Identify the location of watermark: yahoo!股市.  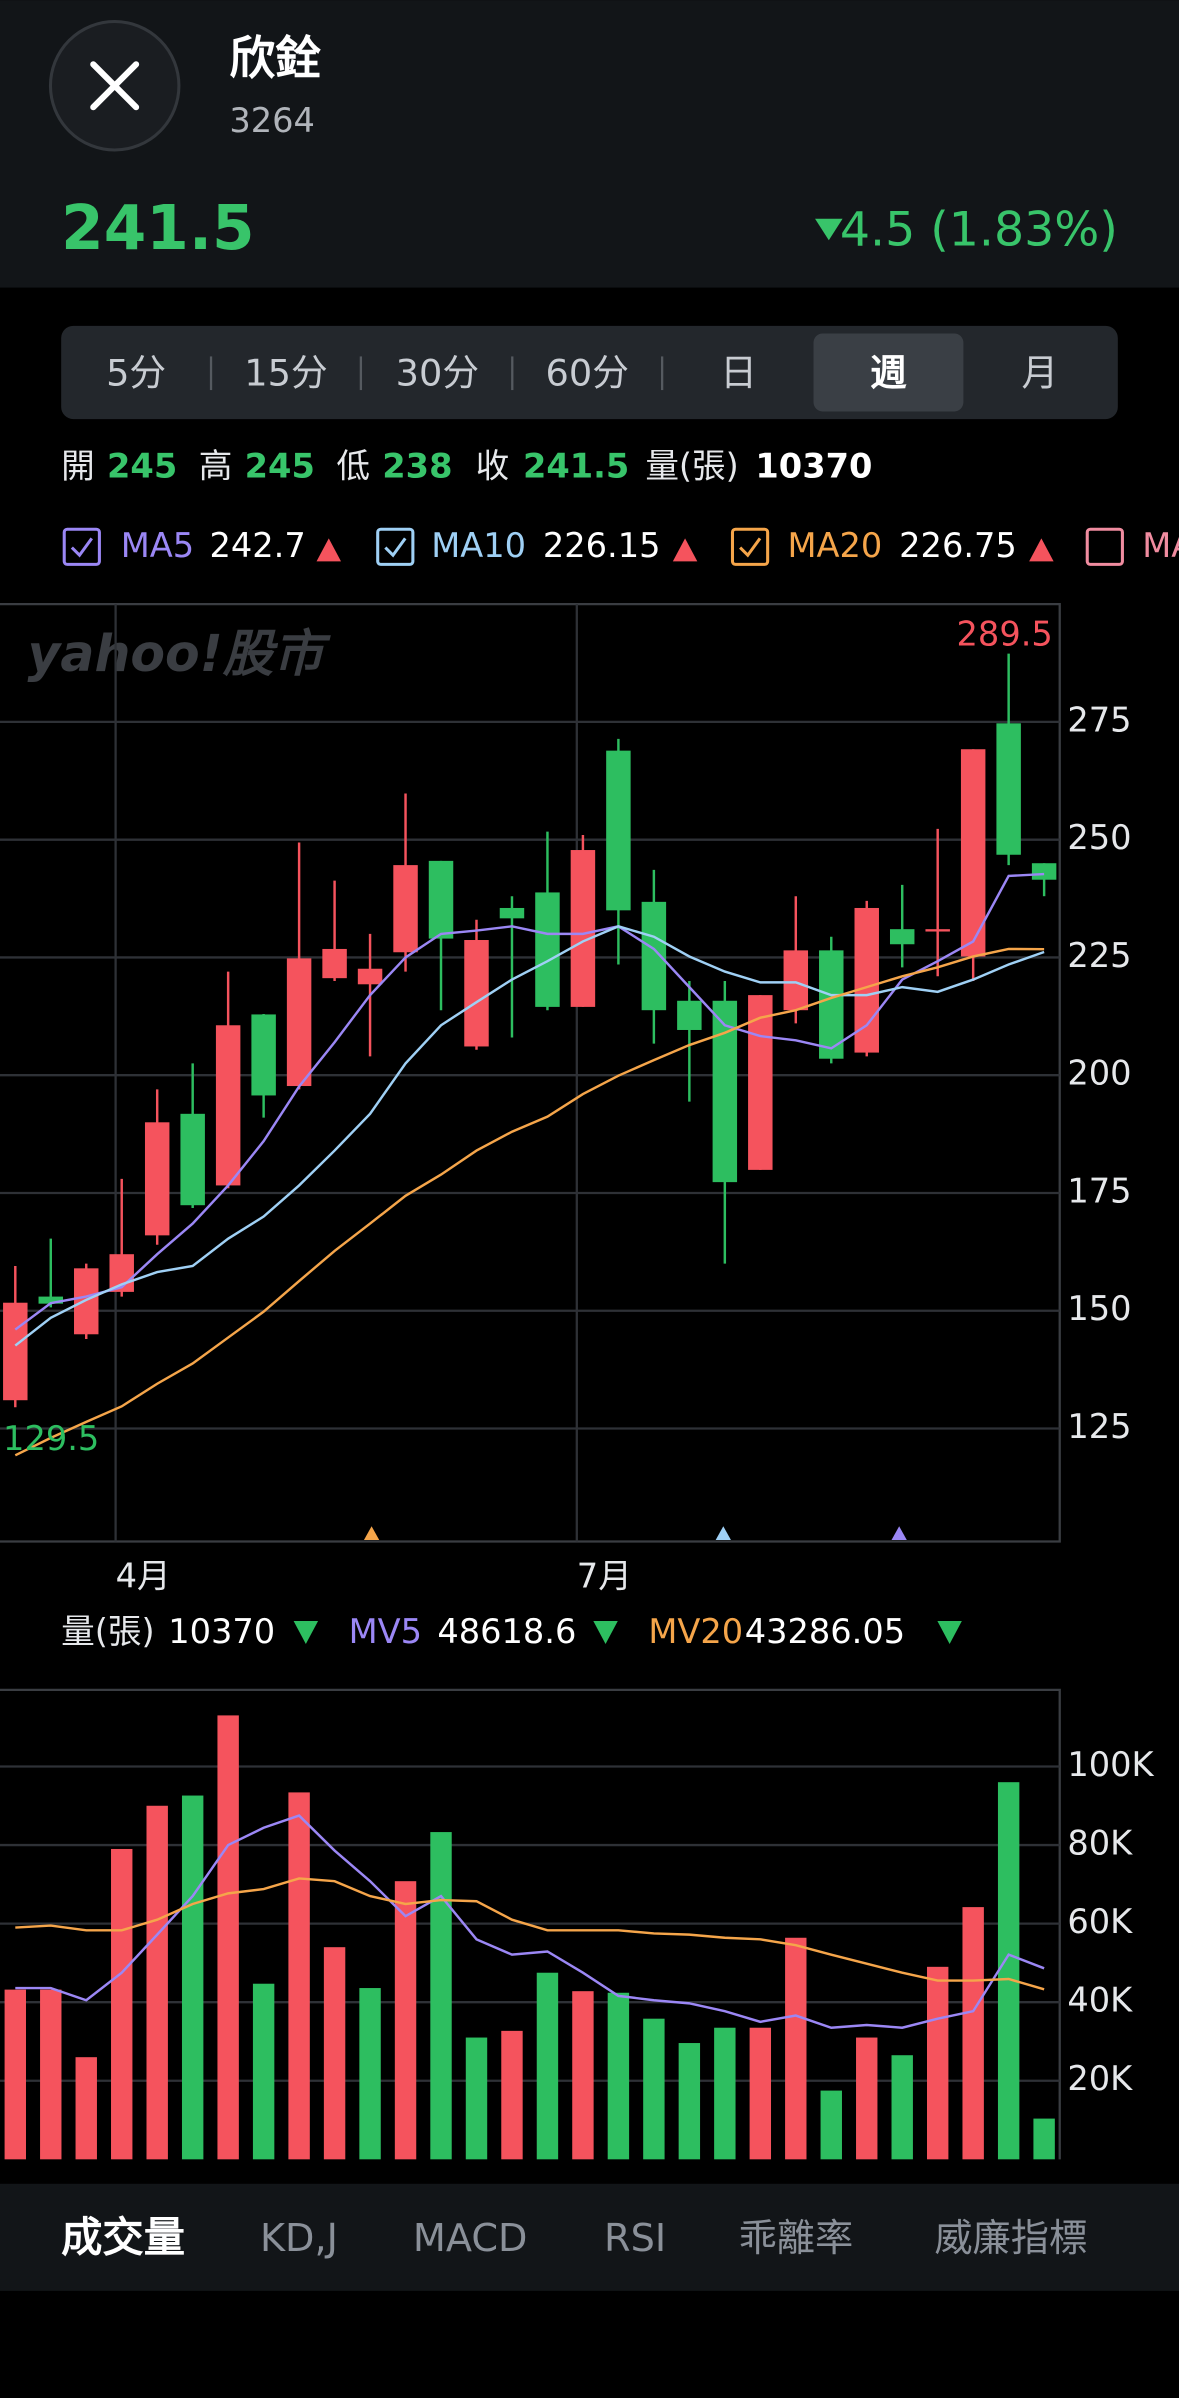
(180, 653).